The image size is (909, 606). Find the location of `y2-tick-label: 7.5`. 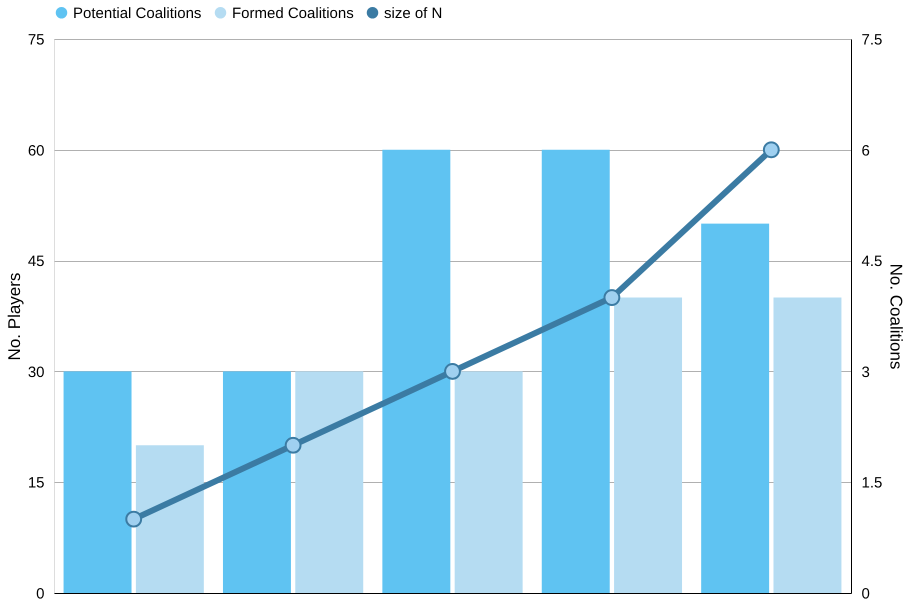

y2-tick-label: 7.5 is located at coordinates (872, 40).